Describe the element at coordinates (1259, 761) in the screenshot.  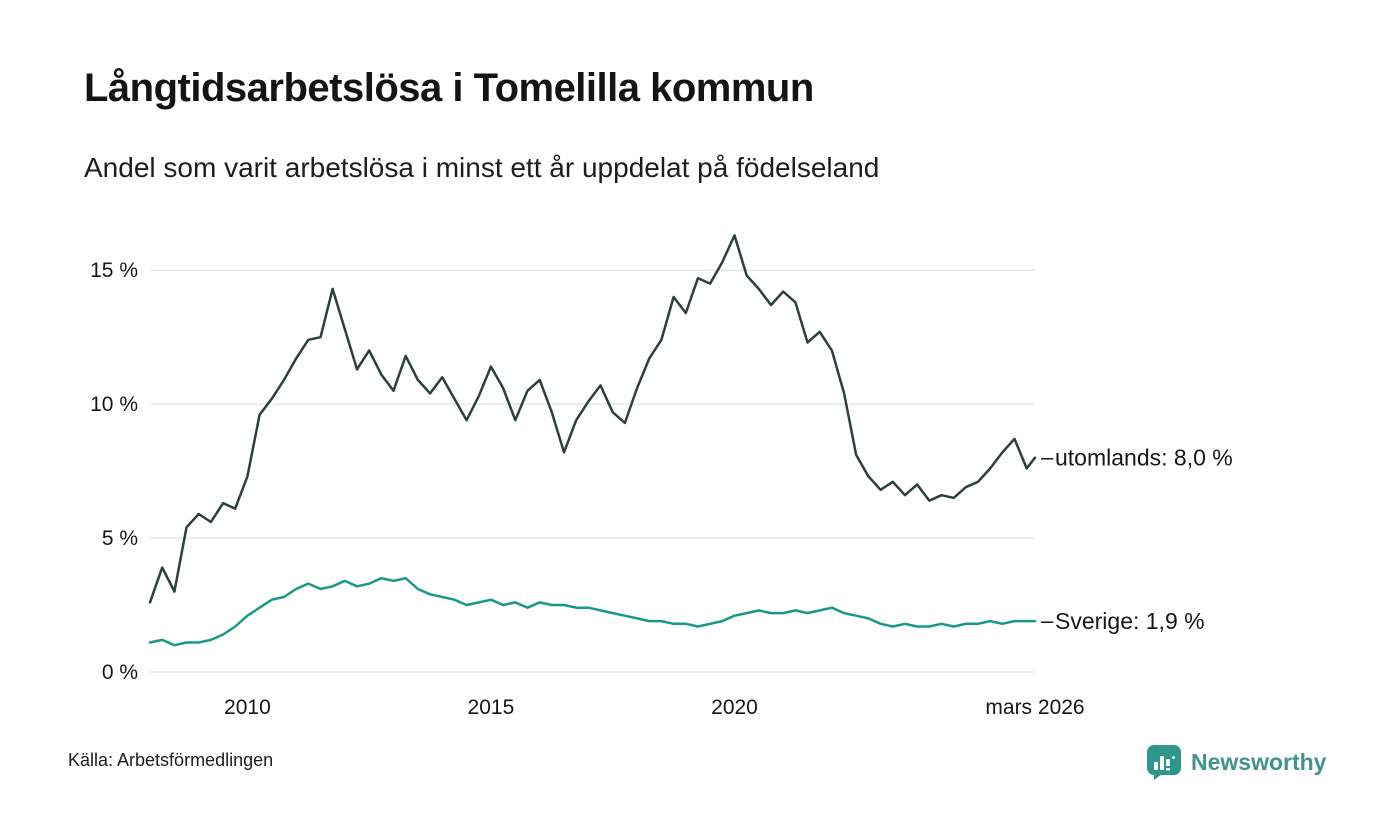
I see `newsworthy-brand-name: Newsworthy` at that location.